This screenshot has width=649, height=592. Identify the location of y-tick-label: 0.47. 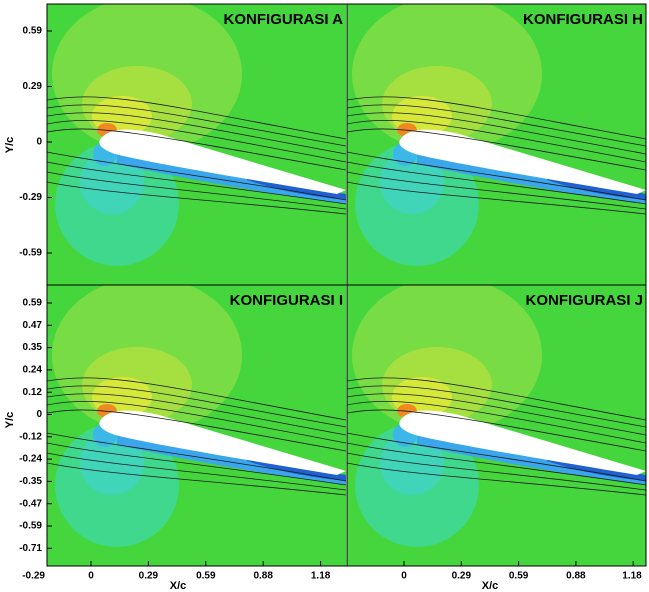
(33, 325).